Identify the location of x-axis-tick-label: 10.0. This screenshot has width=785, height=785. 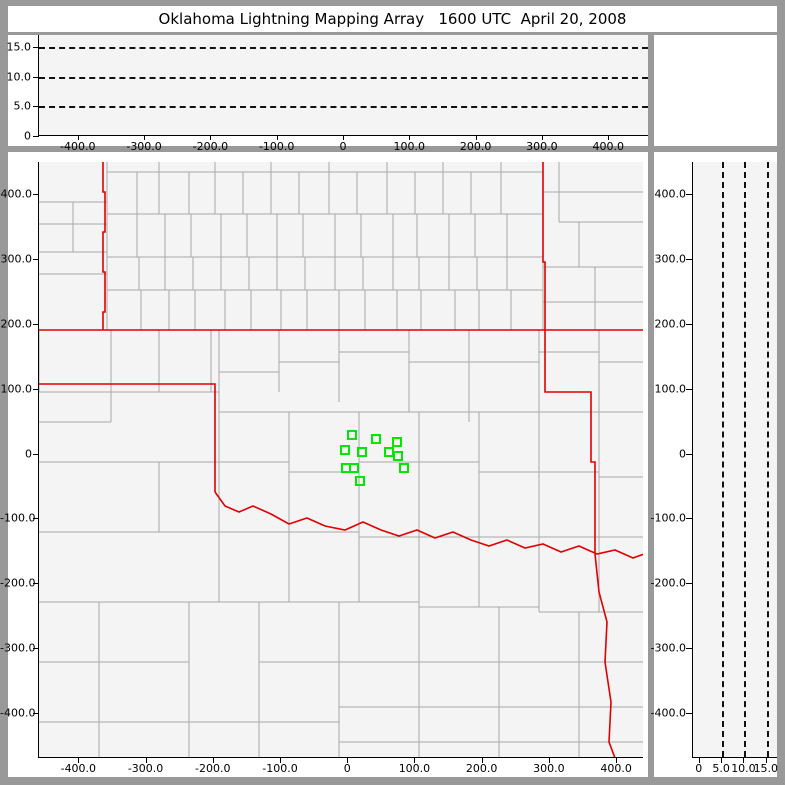
(743, 768).